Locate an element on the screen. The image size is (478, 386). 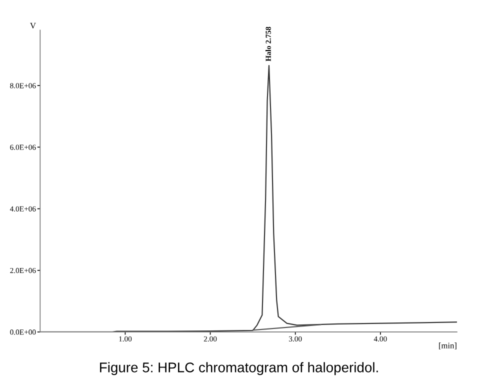
caption: Figure 5: HPLC chromatogram of haloperidol. is located at coordinates (239, 369).